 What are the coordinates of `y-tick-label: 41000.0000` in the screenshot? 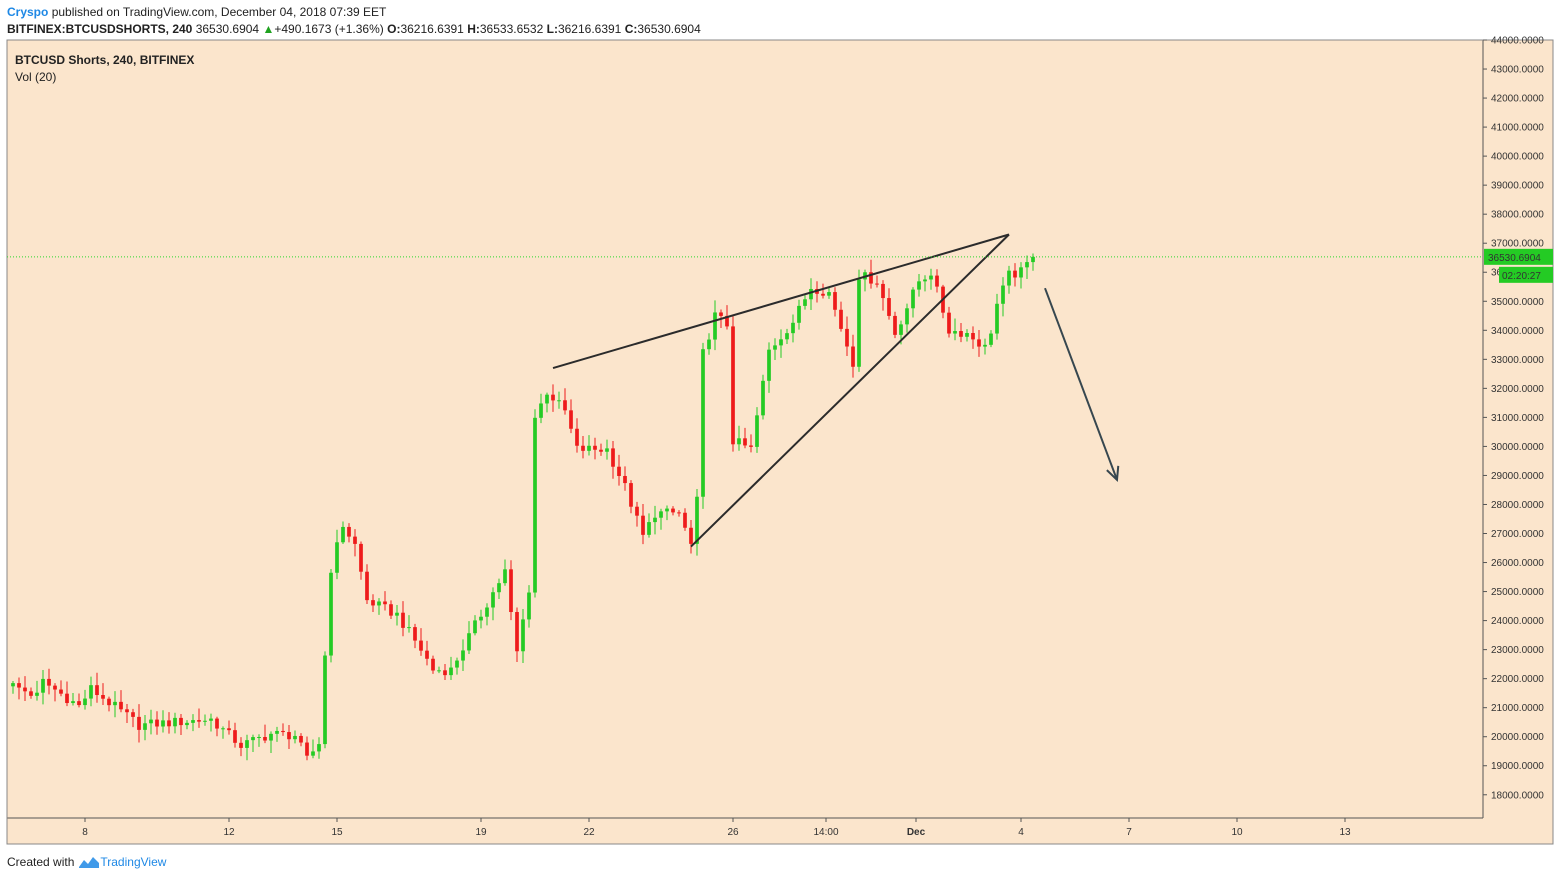 It's located at (1517, 128).